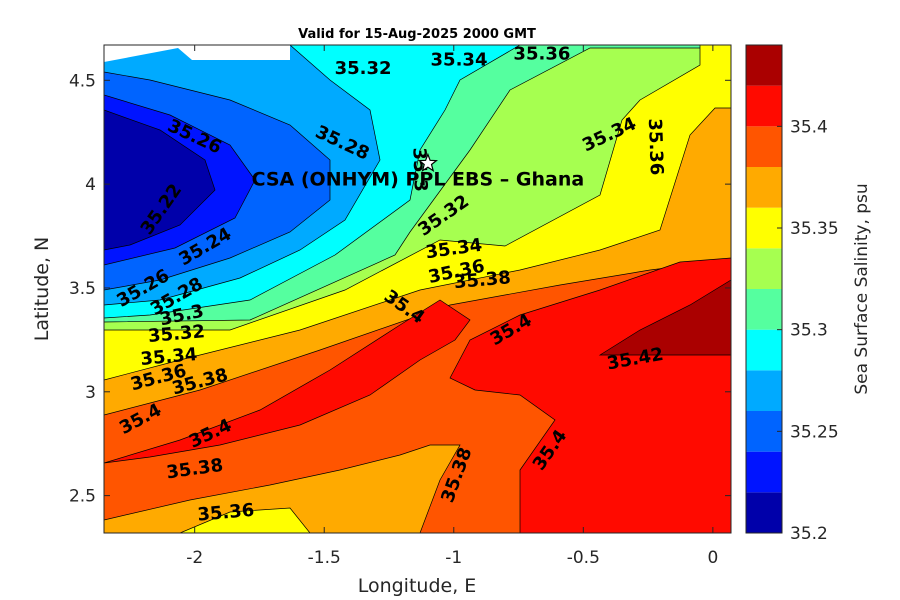 This screenshot has height=600, width=900. I want to click on y-tick-label: 3, so click(90, 393).